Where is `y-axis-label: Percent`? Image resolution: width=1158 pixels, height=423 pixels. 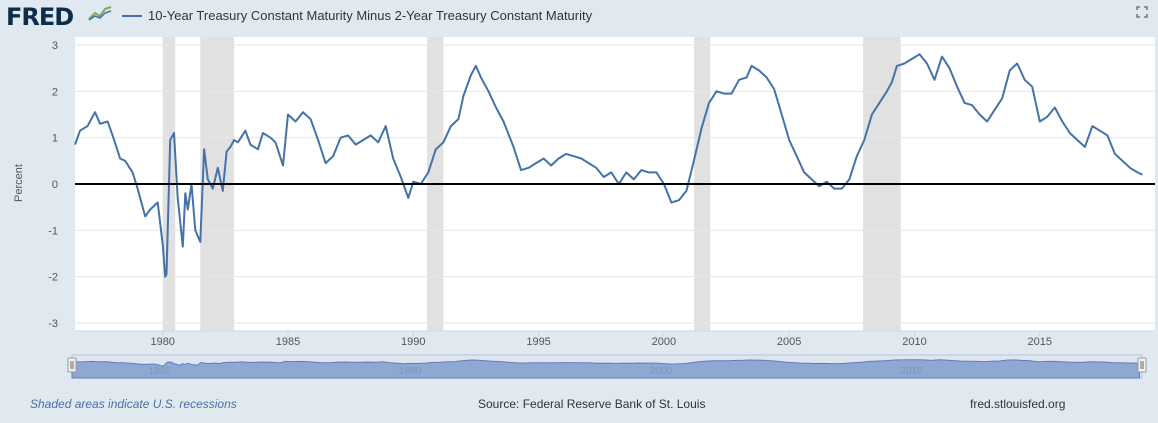
y-axis-label: Percent is located at coordinates (19, 183).